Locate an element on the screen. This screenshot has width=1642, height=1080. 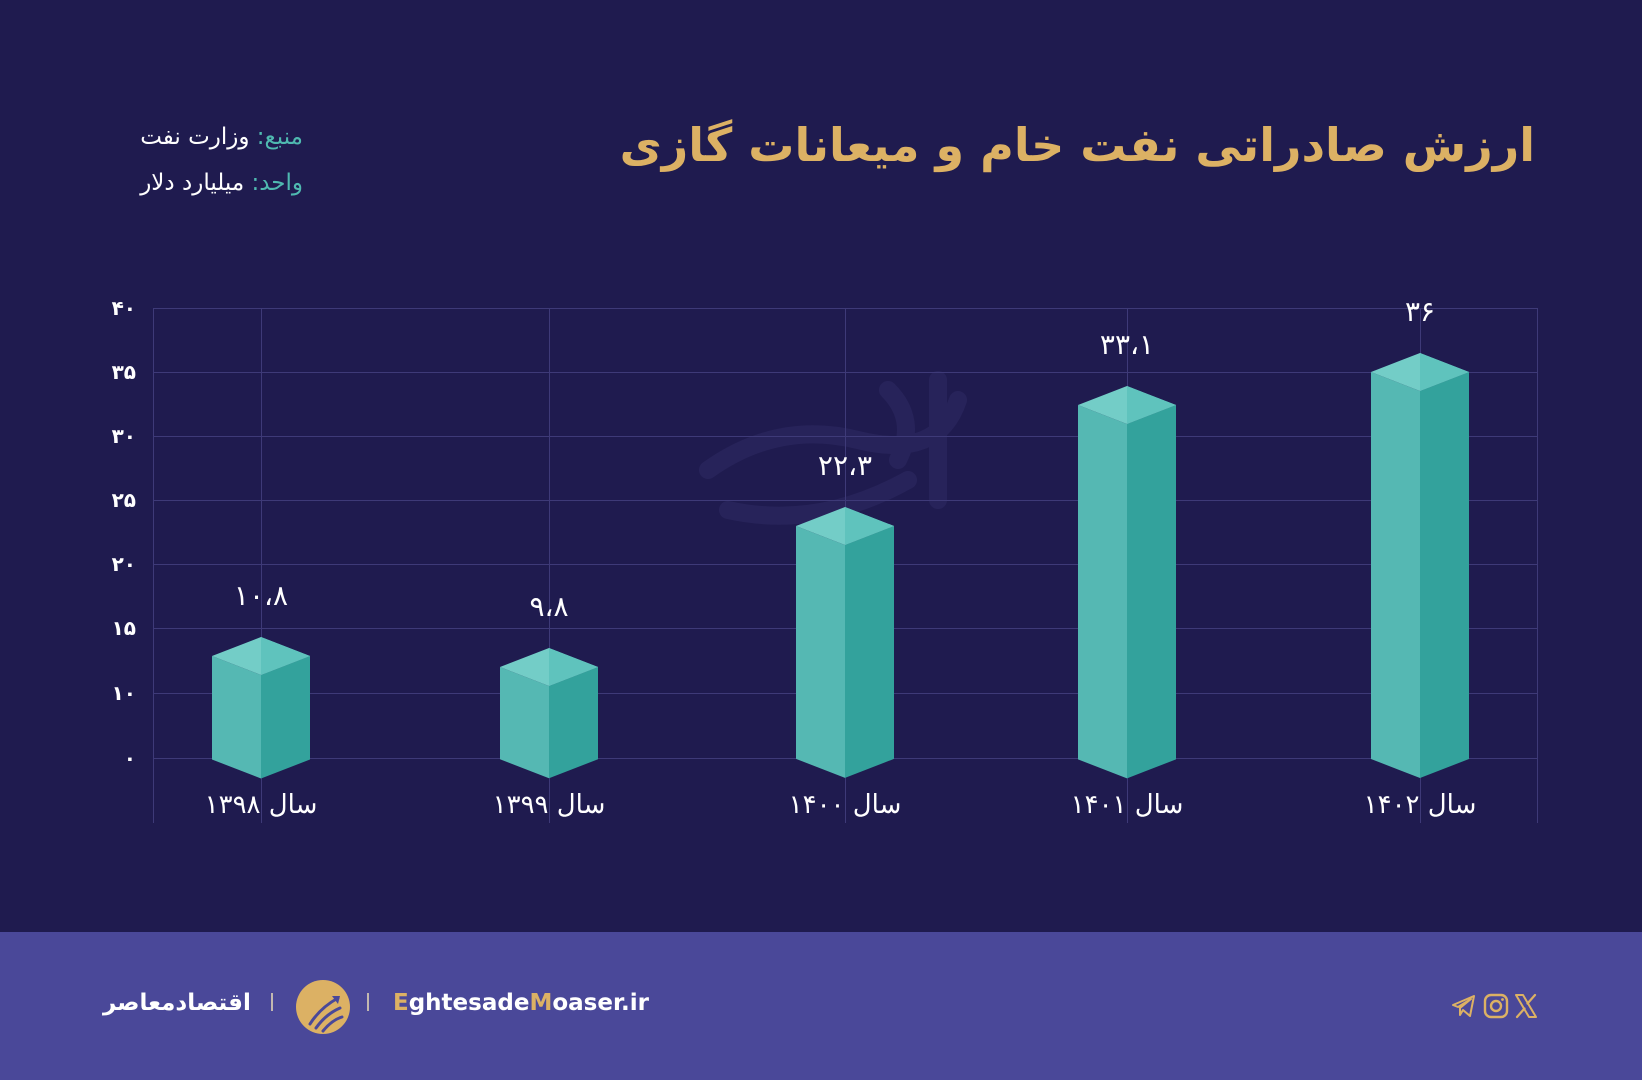
footer-bar is located at coordinates (821, 1006).